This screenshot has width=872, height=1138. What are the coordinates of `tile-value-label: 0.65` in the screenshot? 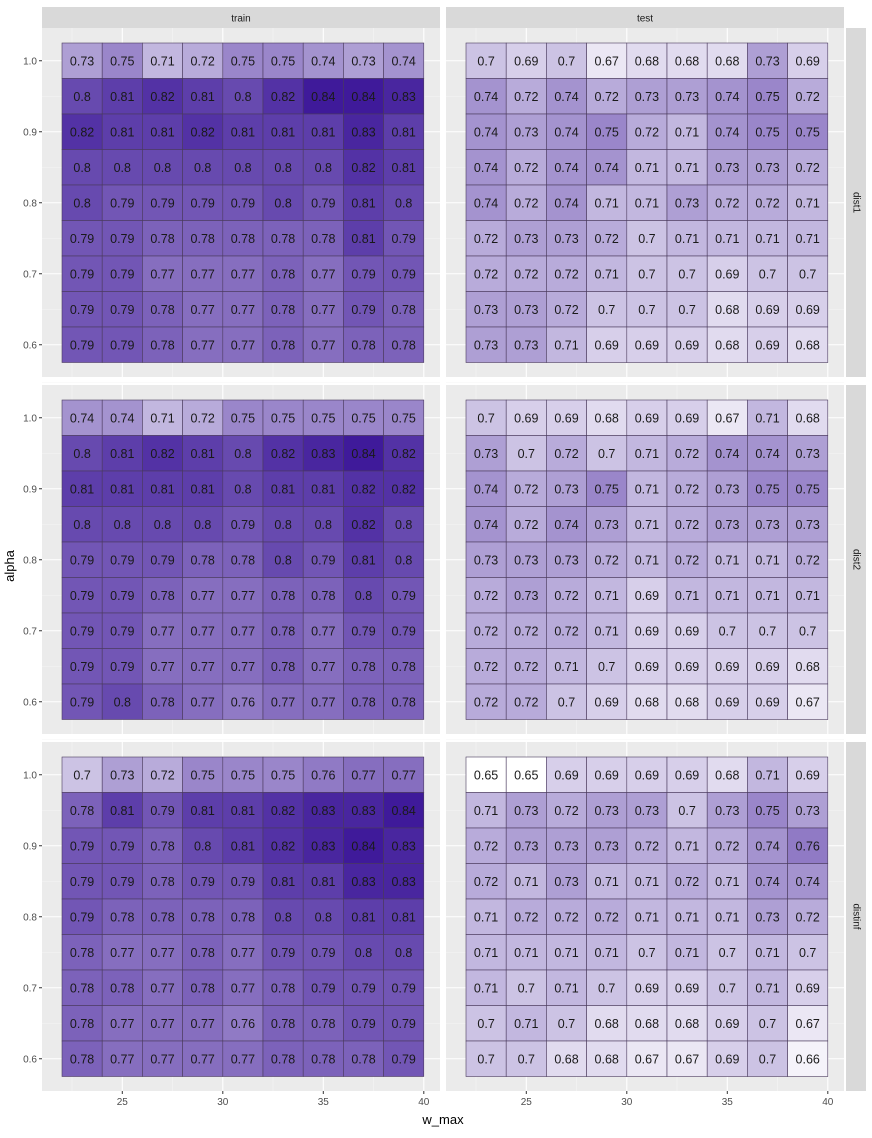 It's located at (526, 775).